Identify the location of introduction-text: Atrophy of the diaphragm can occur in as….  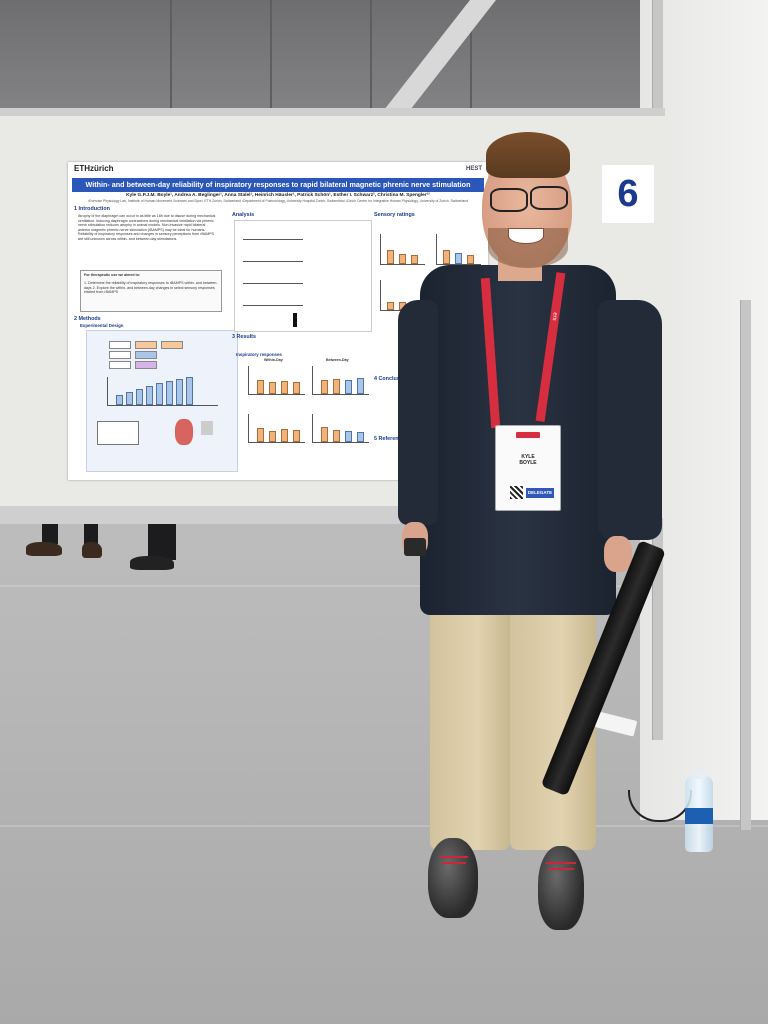
(147, 227).